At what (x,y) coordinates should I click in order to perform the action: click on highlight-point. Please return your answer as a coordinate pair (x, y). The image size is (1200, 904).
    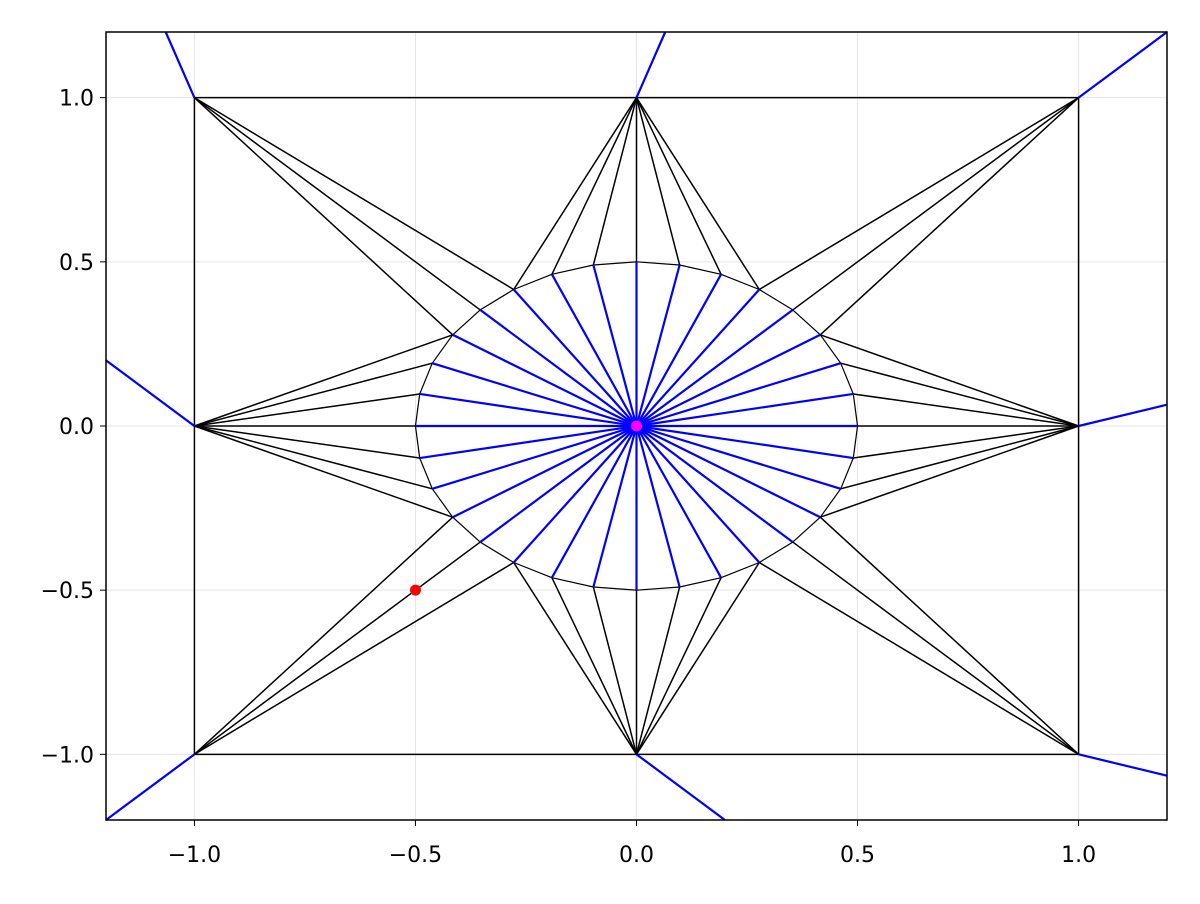
    Looking at the image, I should click on (636, 426).